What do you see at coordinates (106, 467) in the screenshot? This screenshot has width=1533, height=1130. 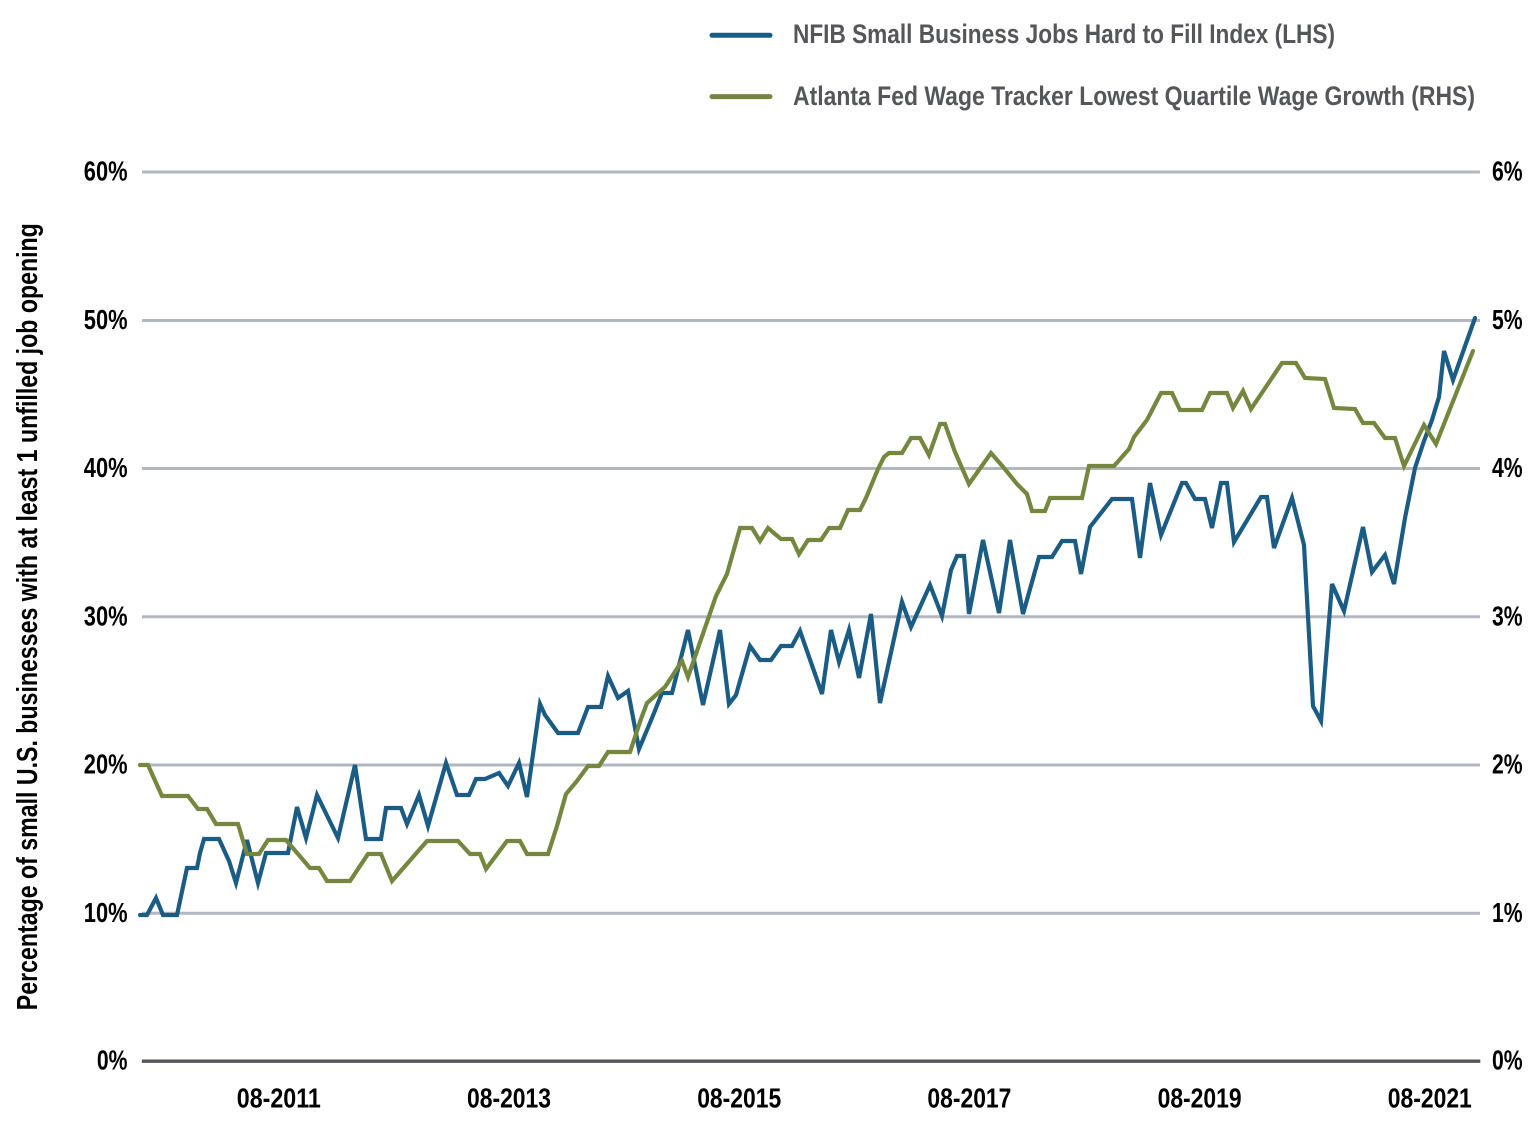 I see `svg-text: 40%` at bounding box center [106, 467].